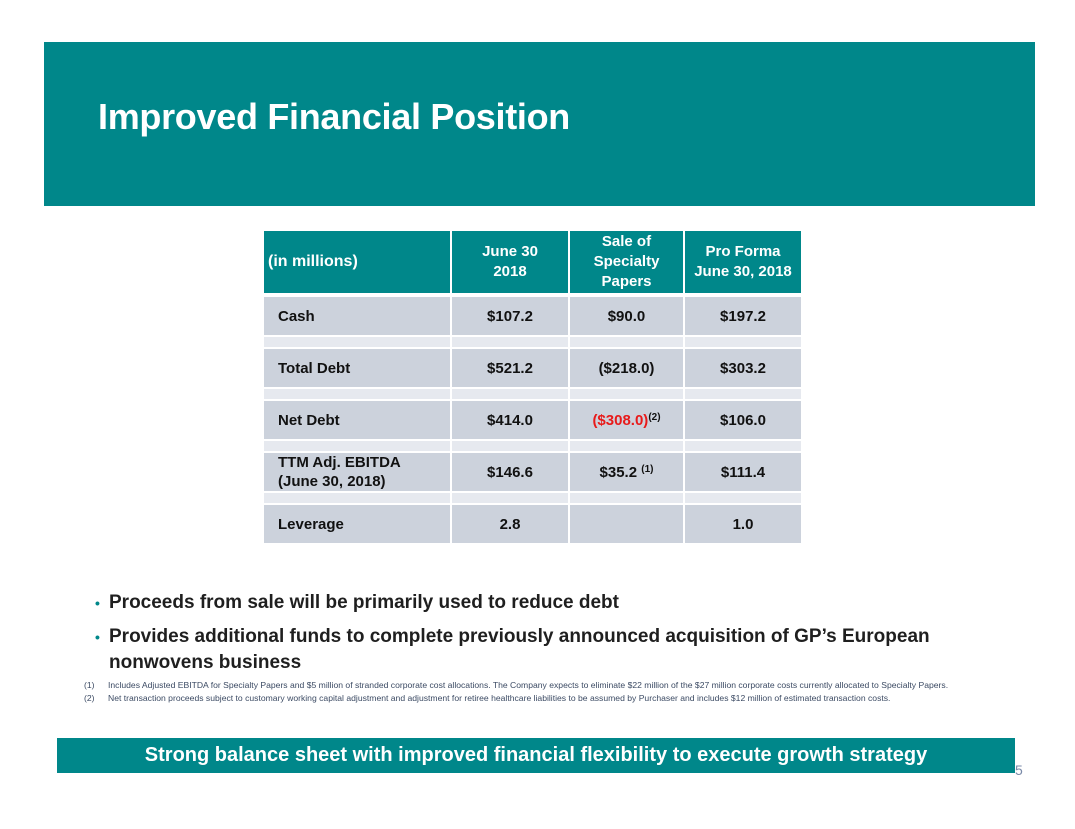 This screenshot has height=829, width=1075. Describe the element at coordinates (510, 263) in the screenshot. I see `column-header-june30: June 30 2018` at that location.